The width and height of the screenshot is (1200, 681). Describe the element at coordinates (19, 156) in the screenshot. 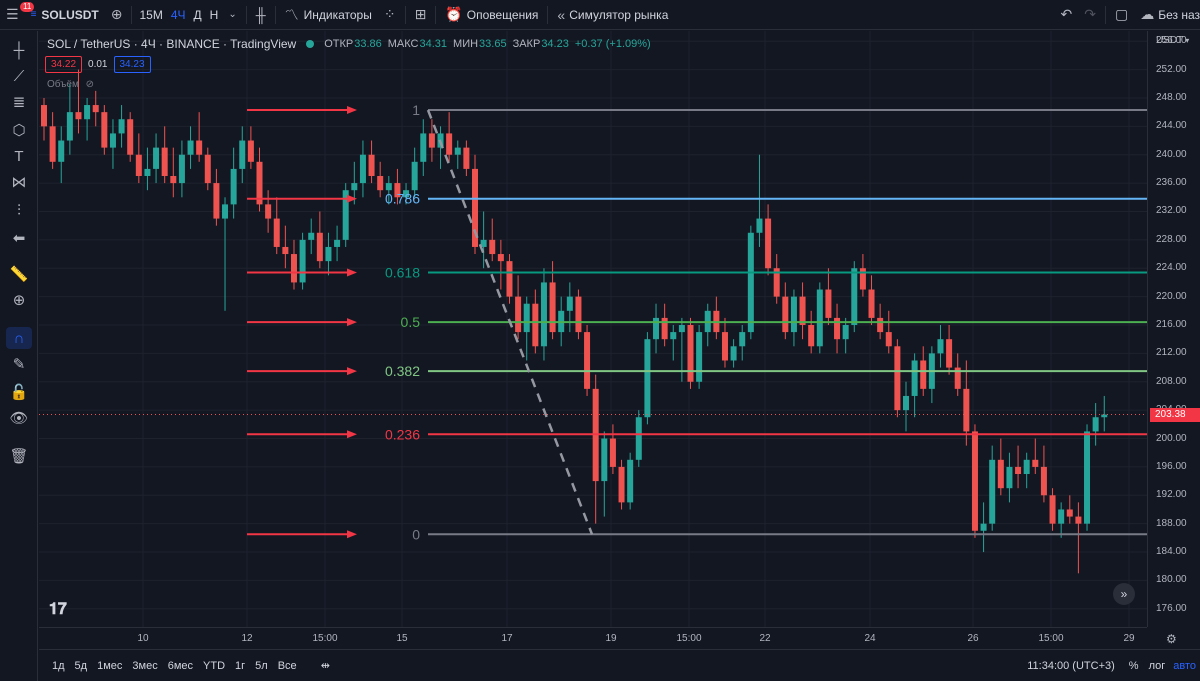

I see `text-tool: T` at that location.